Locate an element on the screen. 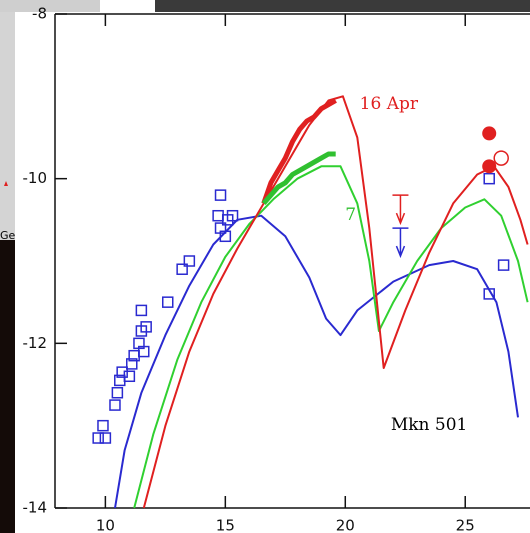  annotation: 16 Apr is located at coordinates (389, 104).